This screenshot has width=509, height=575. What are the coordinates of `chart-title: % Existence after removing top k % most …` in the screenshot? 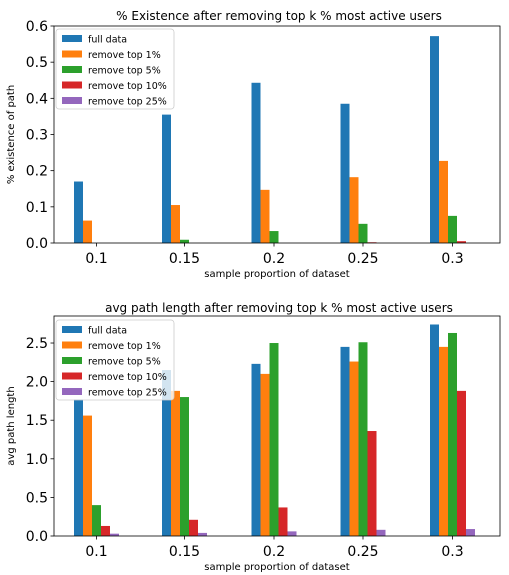 It's located at (279, 16).